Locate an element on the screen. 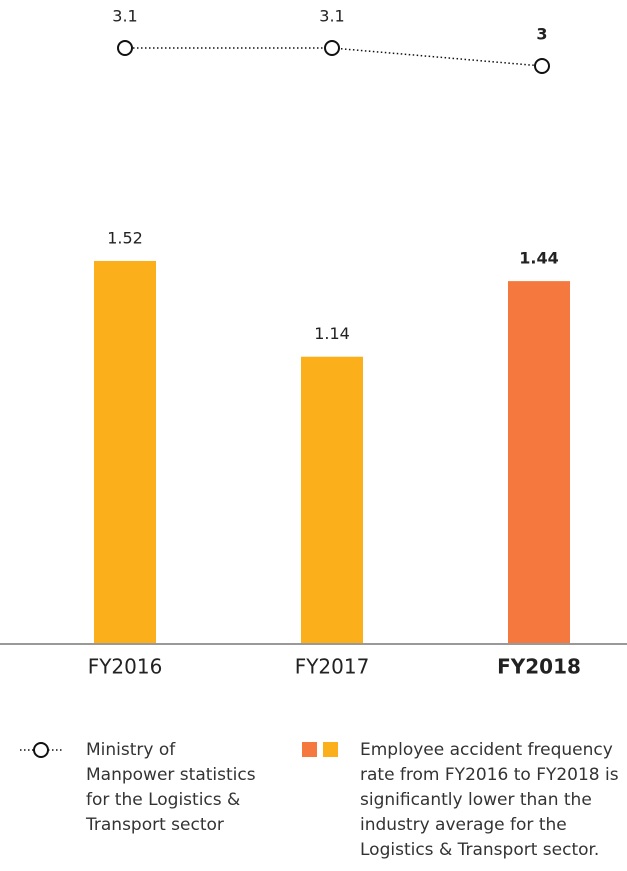 The image size is (627, 871). x-tick-label: FY2017 is located at coordinates (332, 667).